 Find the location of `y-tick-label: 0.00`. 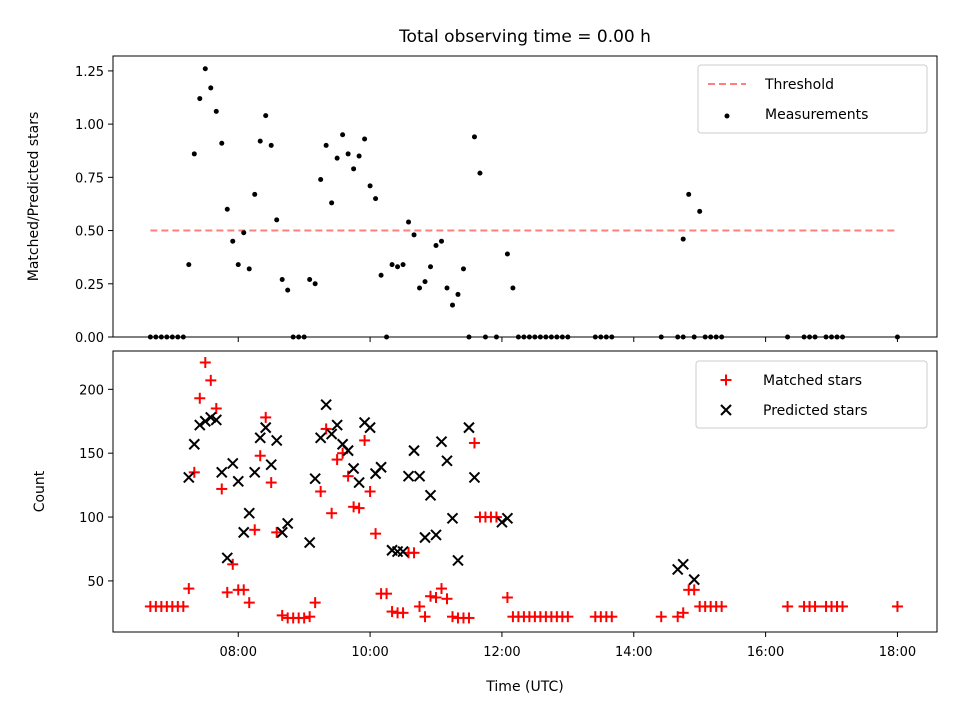

y-tick-label: 0.00 is located at coordinates (89, 338).